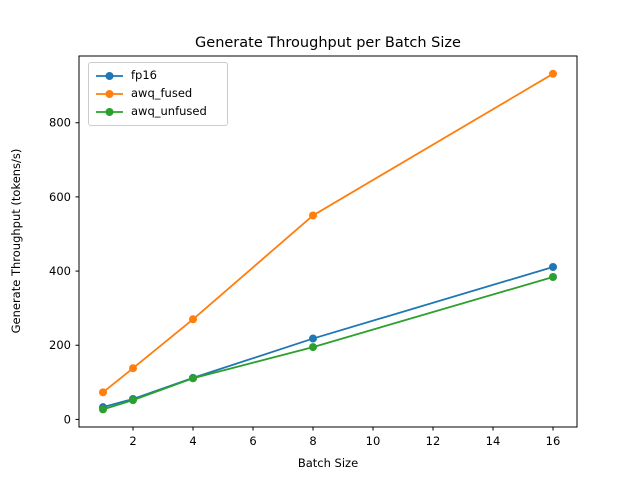 The height and width of the screenshot is (480, 640). What do you see at coordinates (67, 419) in the screenshot?
I see `y-tick-label: 0` at bounding box center [67, 419].